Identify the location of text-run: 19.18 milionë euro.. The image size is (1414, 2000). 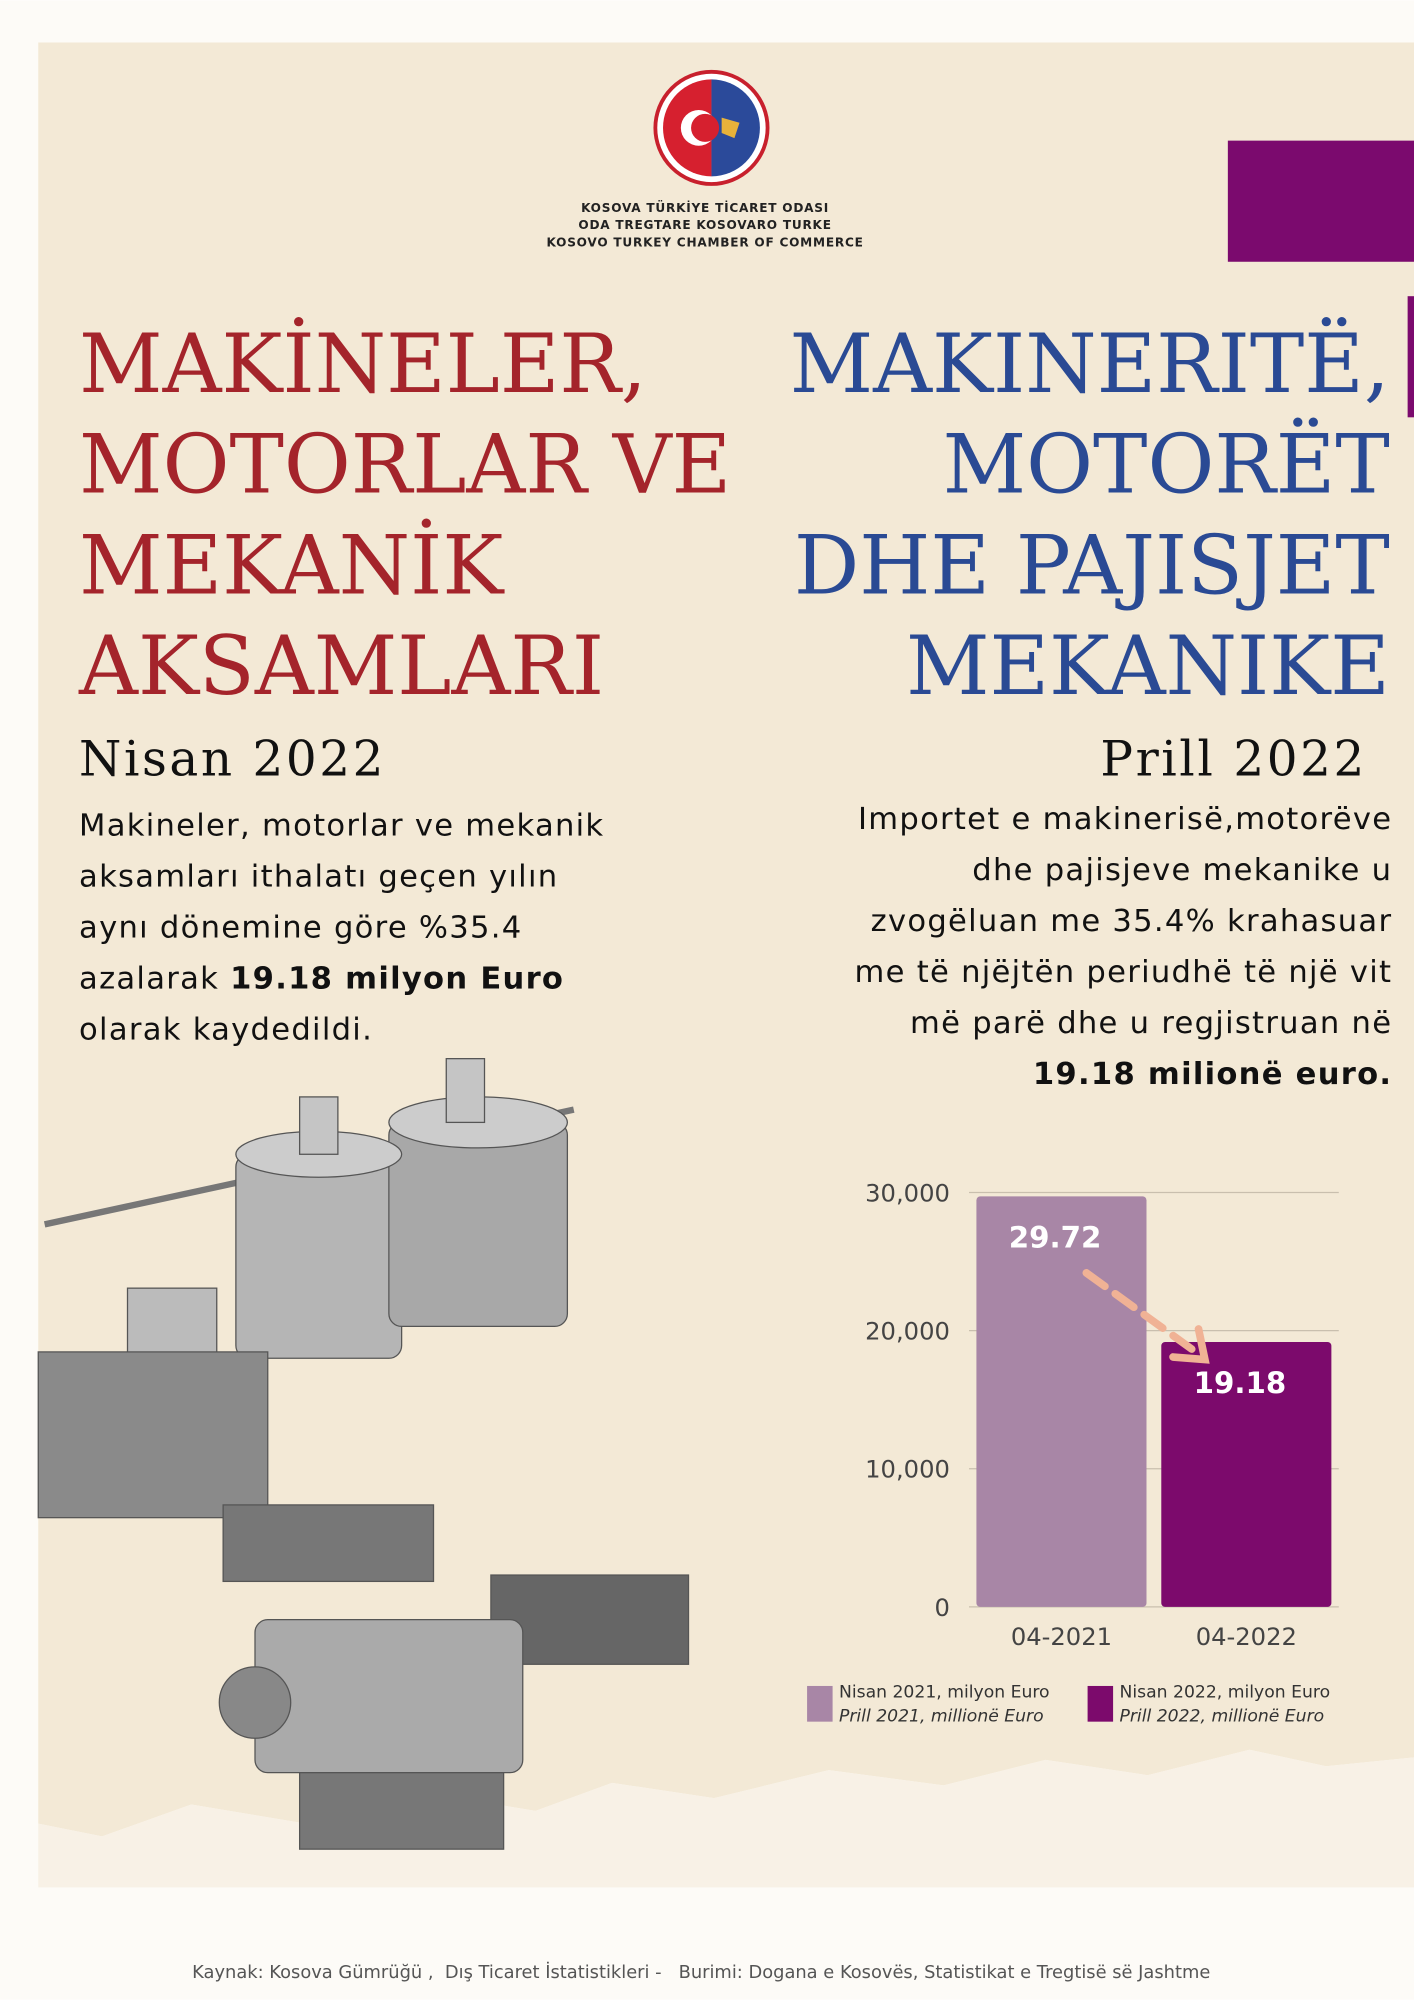
(1212, 1074).